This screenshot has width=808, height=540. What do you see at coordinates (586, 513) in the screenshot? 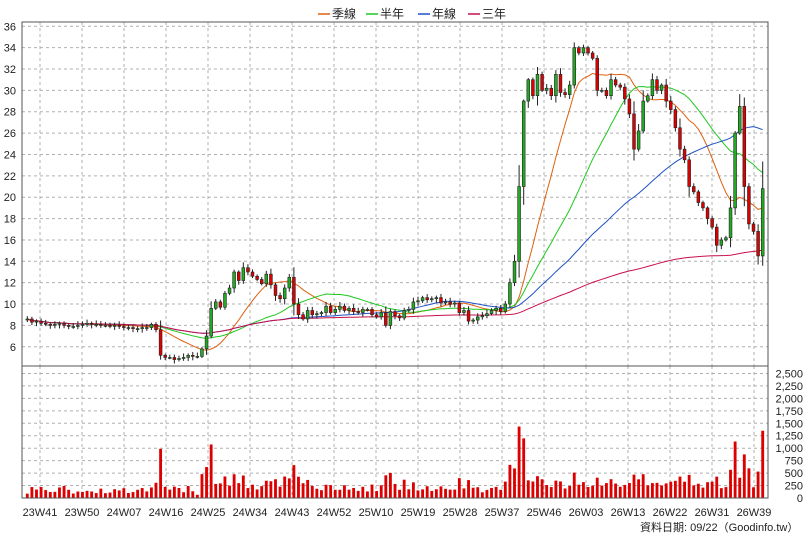
I see `x-tick-label: 26W03` at bounding box center [586, 513].